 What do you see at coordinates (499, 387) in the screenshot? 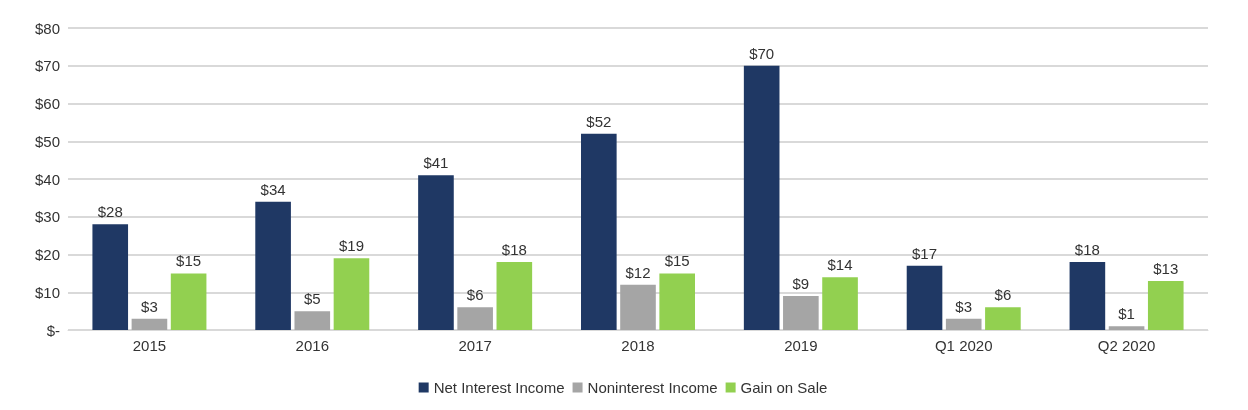
I see `legend-label: Net Interest Income` at bounding box center [499, 387].